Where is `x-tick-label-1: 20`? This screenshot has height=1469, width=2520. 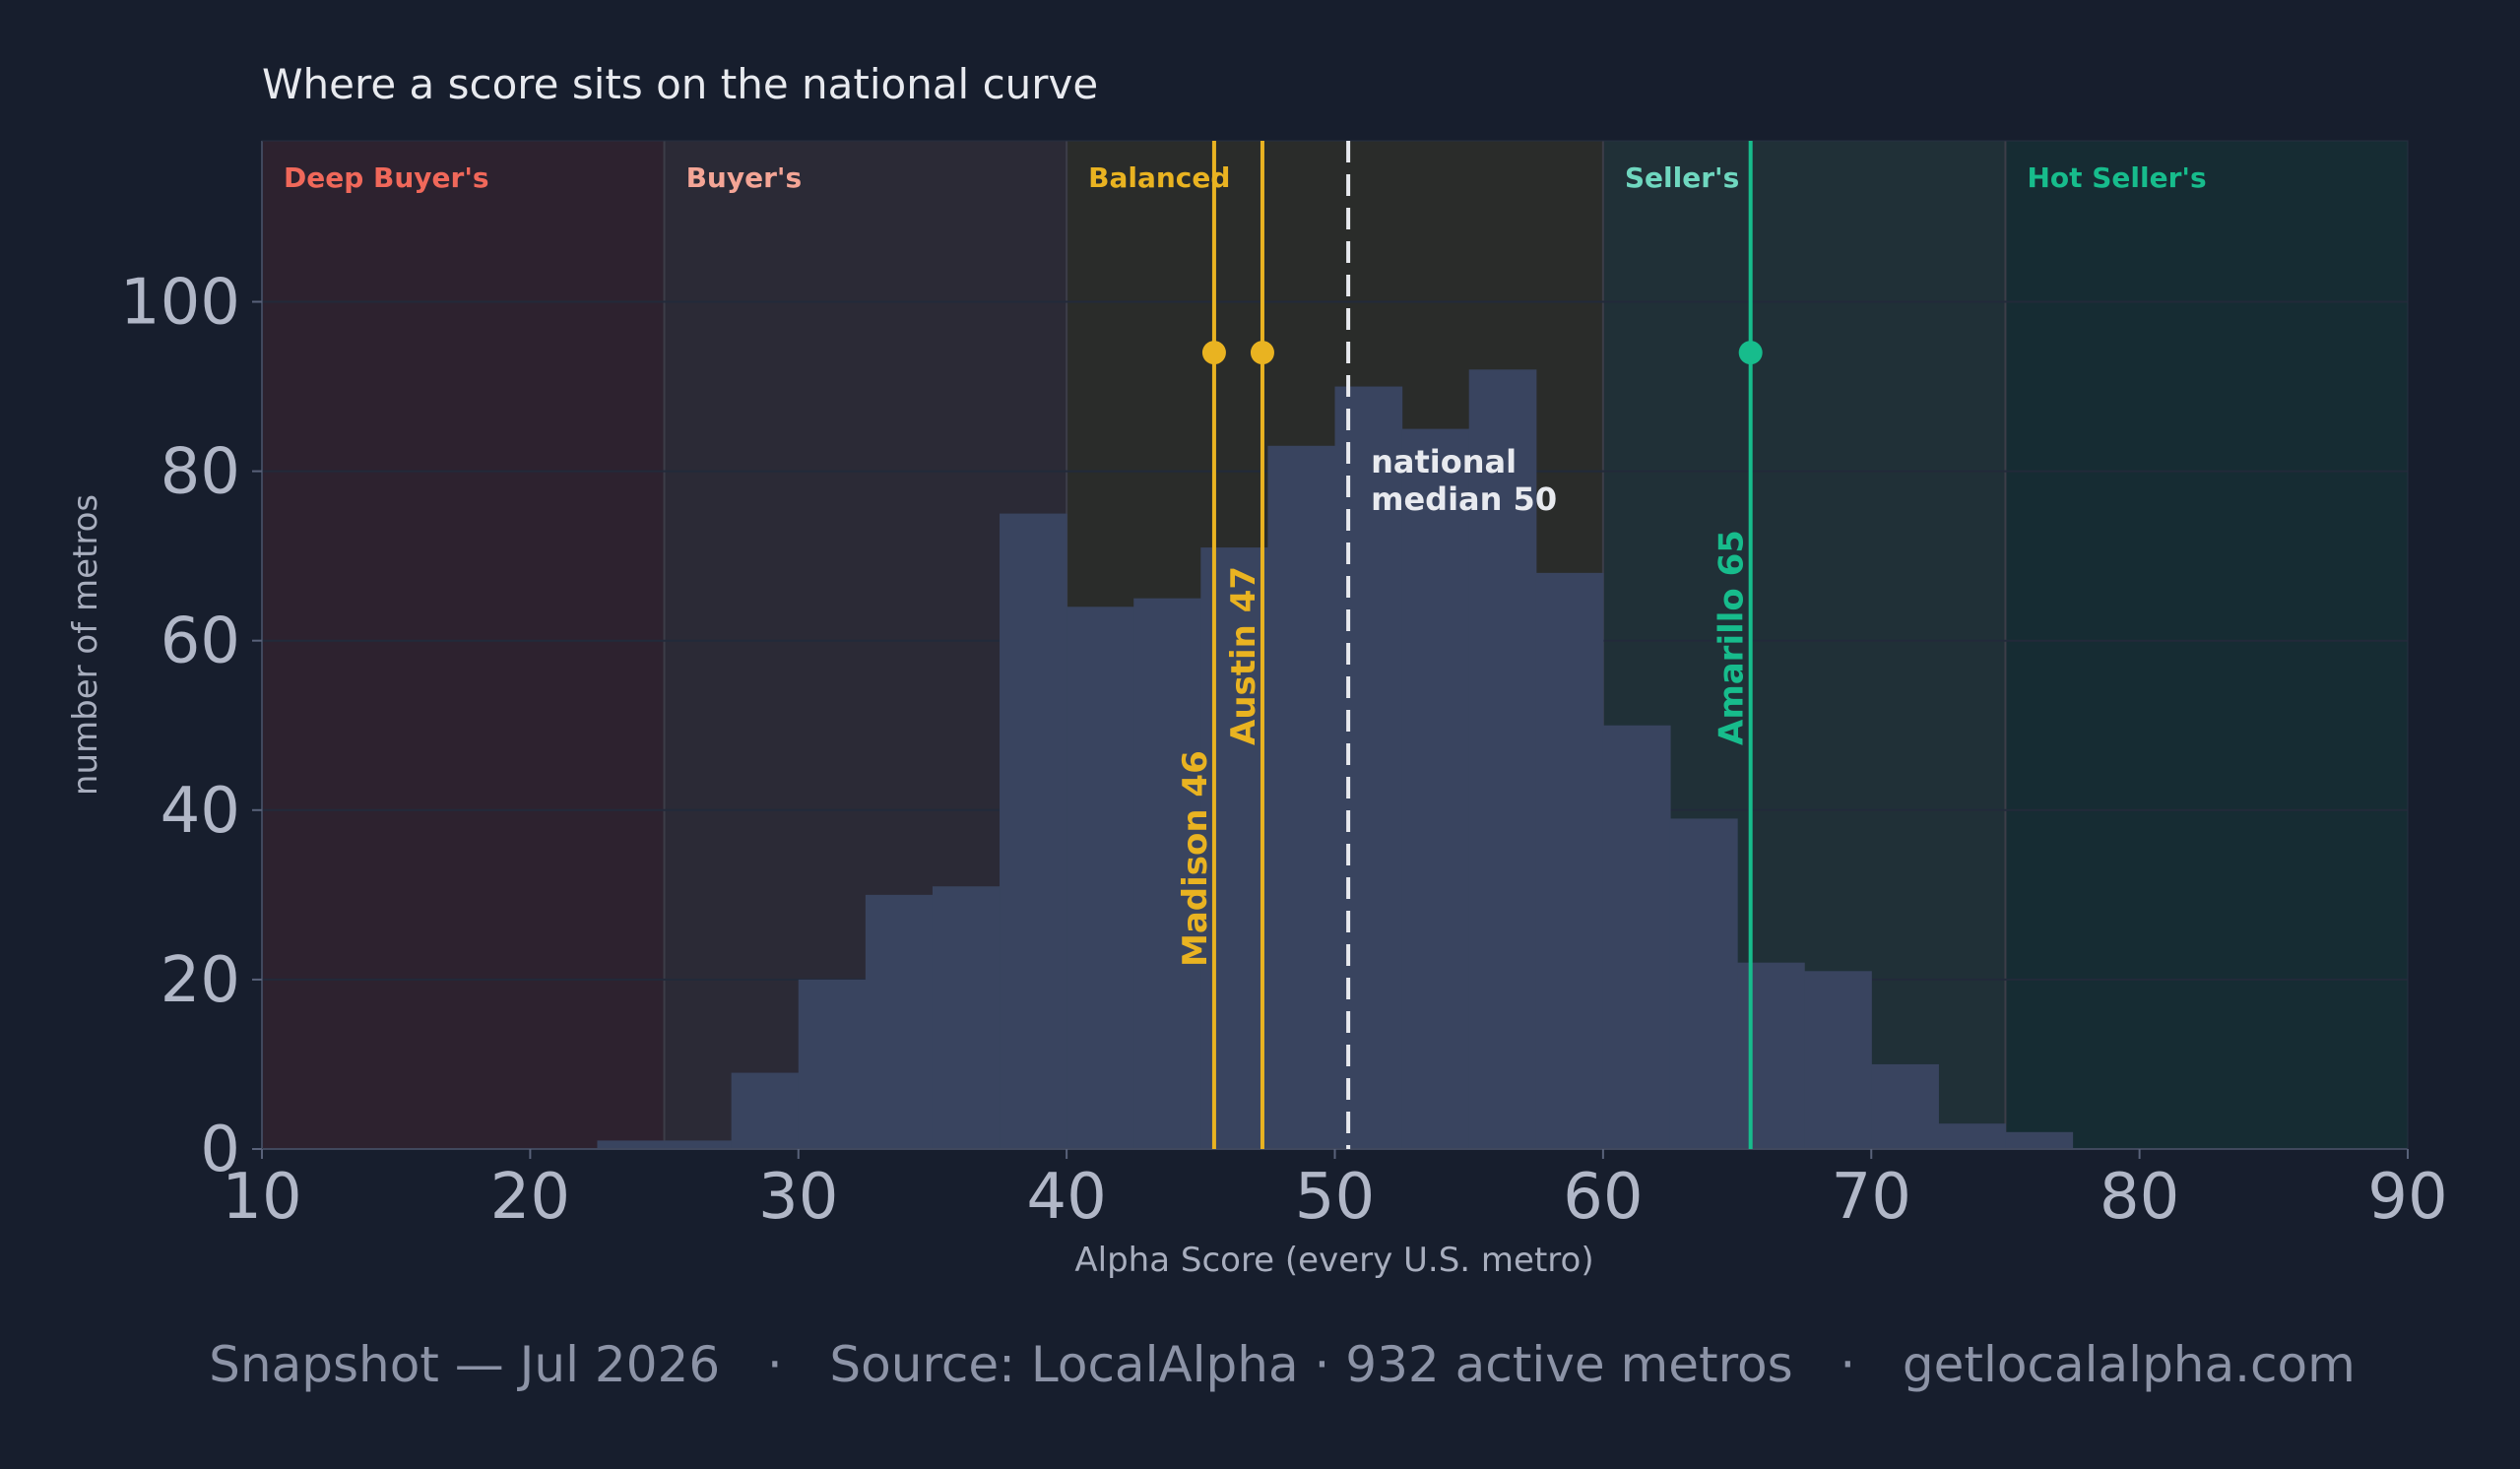 x-tick-label-1: 20 is located at coordinates (530, 1197).